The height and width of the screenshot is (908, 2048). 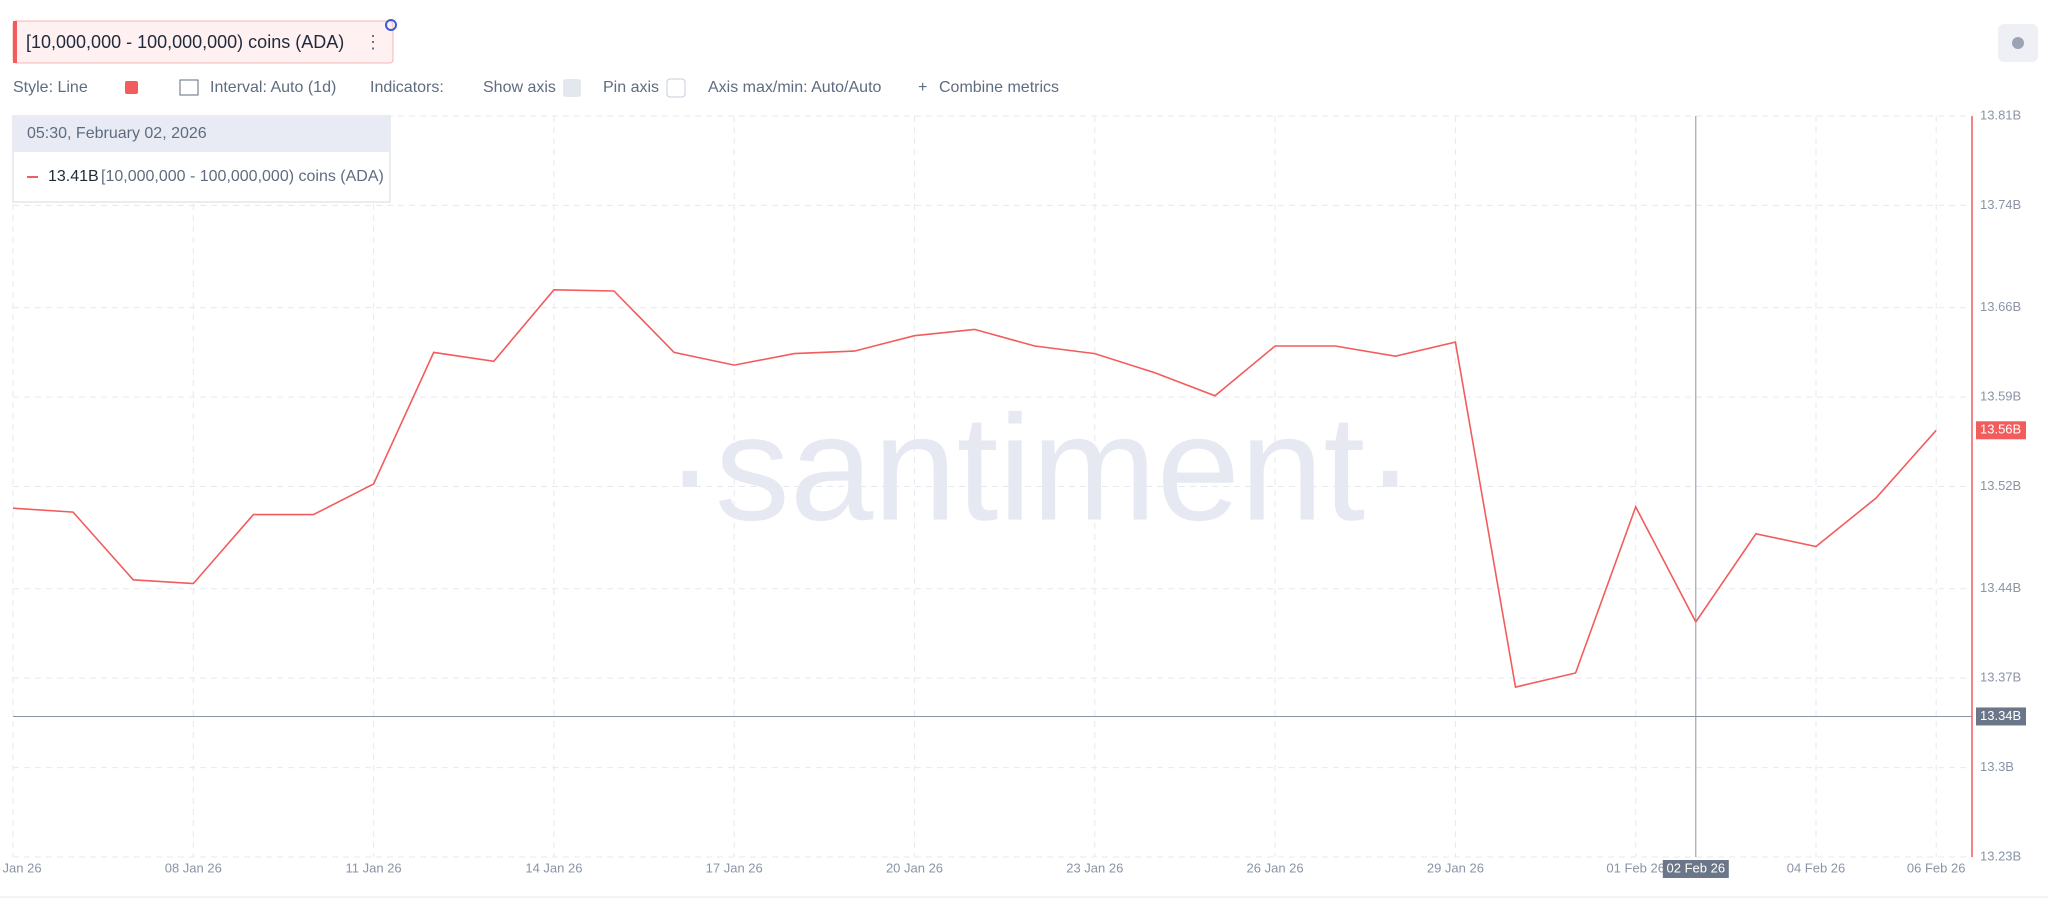 I want to click on crosshair-y-label: 13.34B, so click(x=2000, y=715).